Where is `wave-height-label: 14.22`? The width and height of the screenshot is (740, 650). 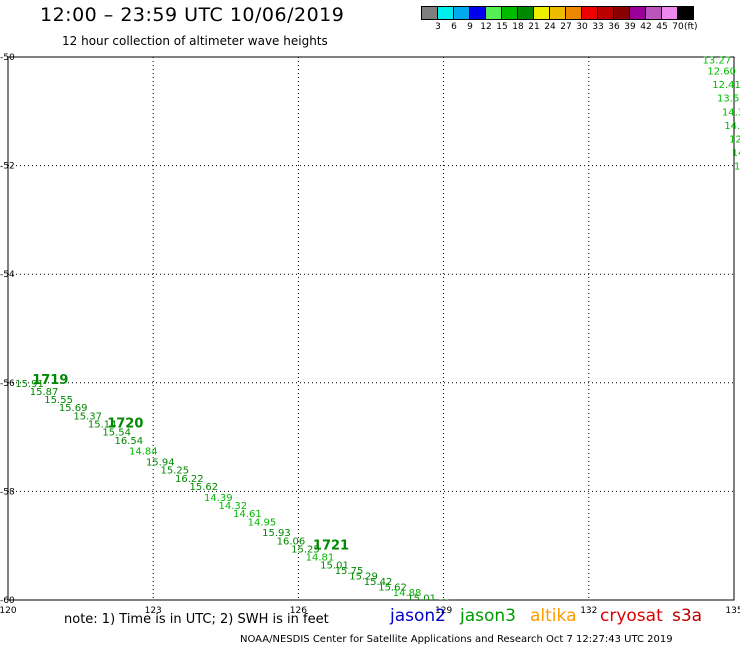
wave-height-label: 14.22 is located at coordinates (436, 604).